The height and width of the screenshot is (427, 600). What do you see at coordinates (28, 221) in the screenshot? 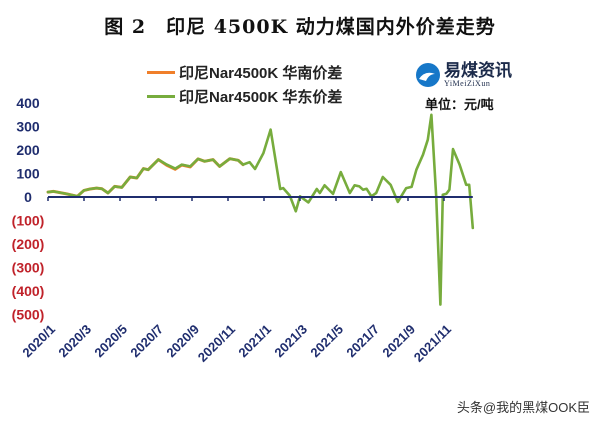
I see `y-tick-label: (100)` at bounding box center [28, 221].